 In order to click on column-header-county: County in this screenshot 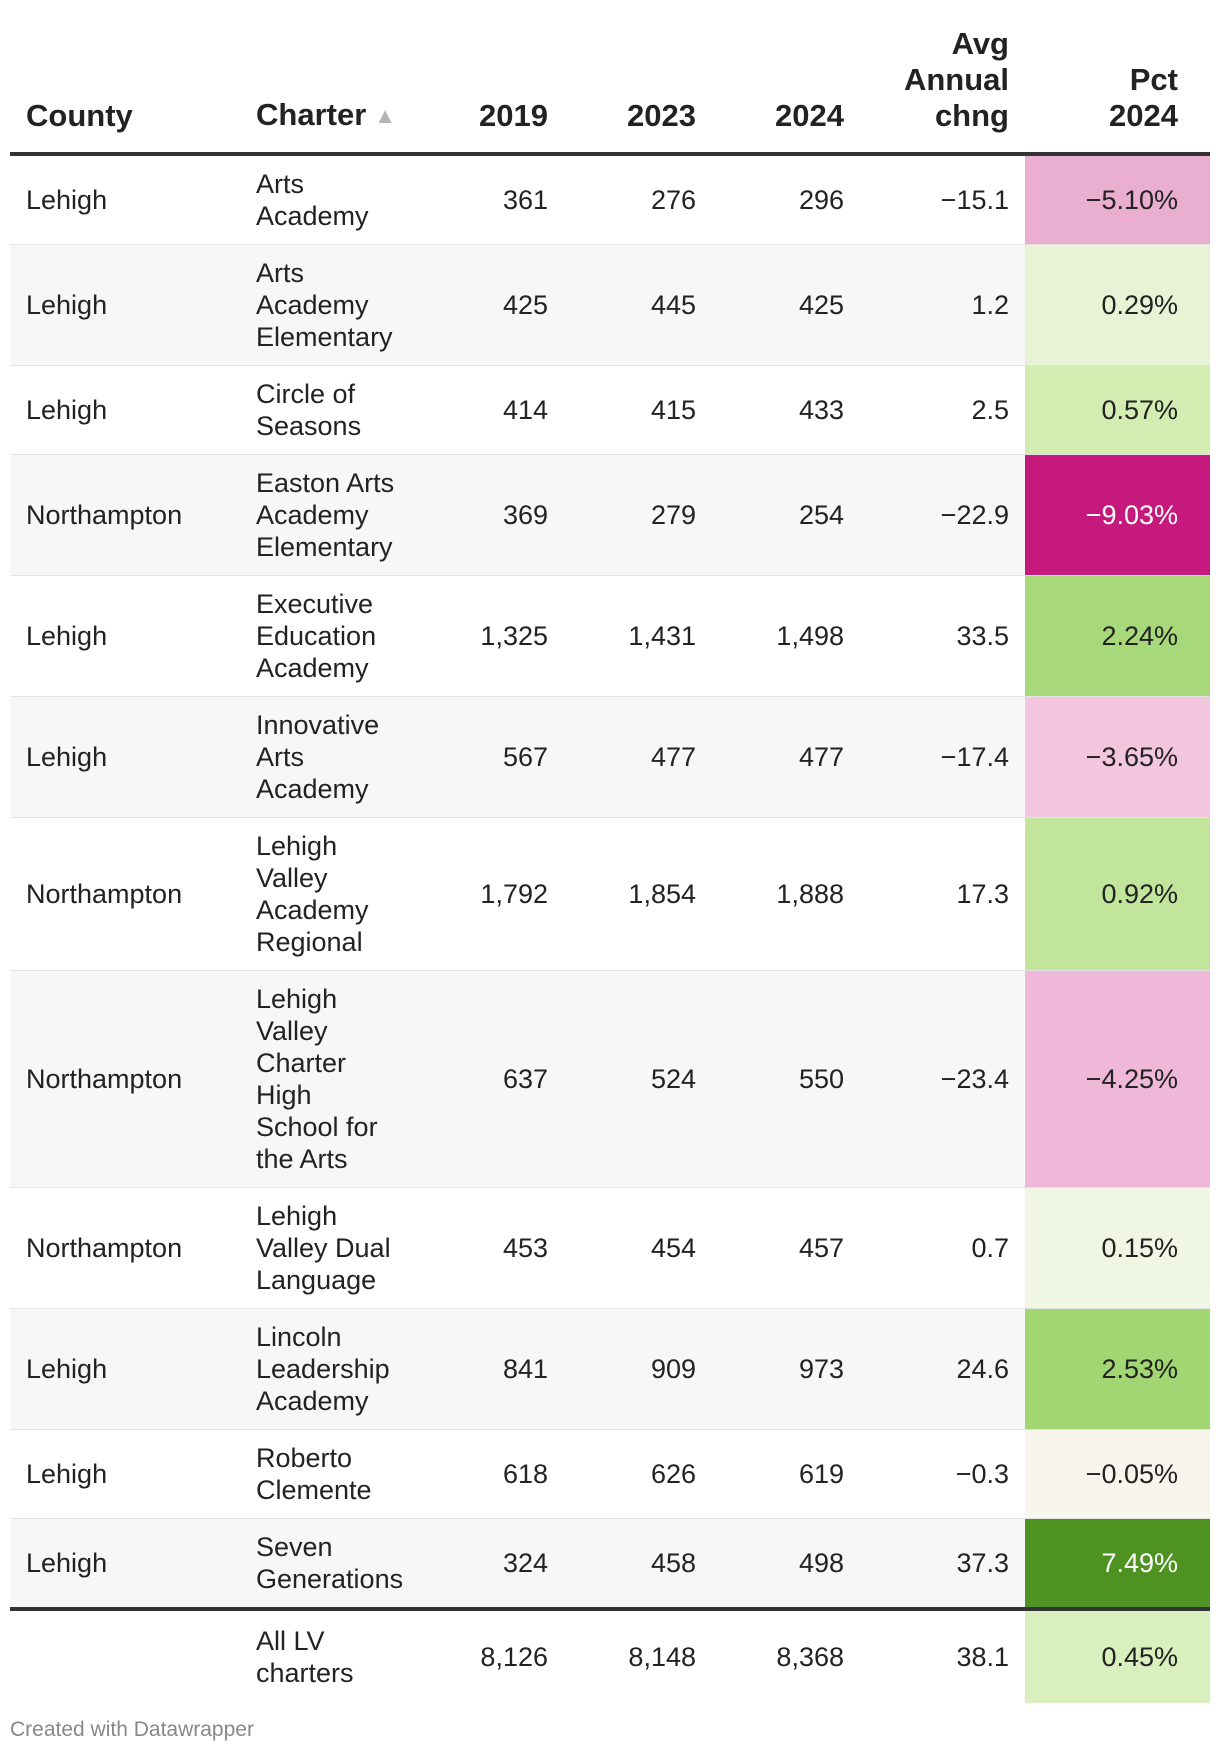, I will do `click(125, 77)`.